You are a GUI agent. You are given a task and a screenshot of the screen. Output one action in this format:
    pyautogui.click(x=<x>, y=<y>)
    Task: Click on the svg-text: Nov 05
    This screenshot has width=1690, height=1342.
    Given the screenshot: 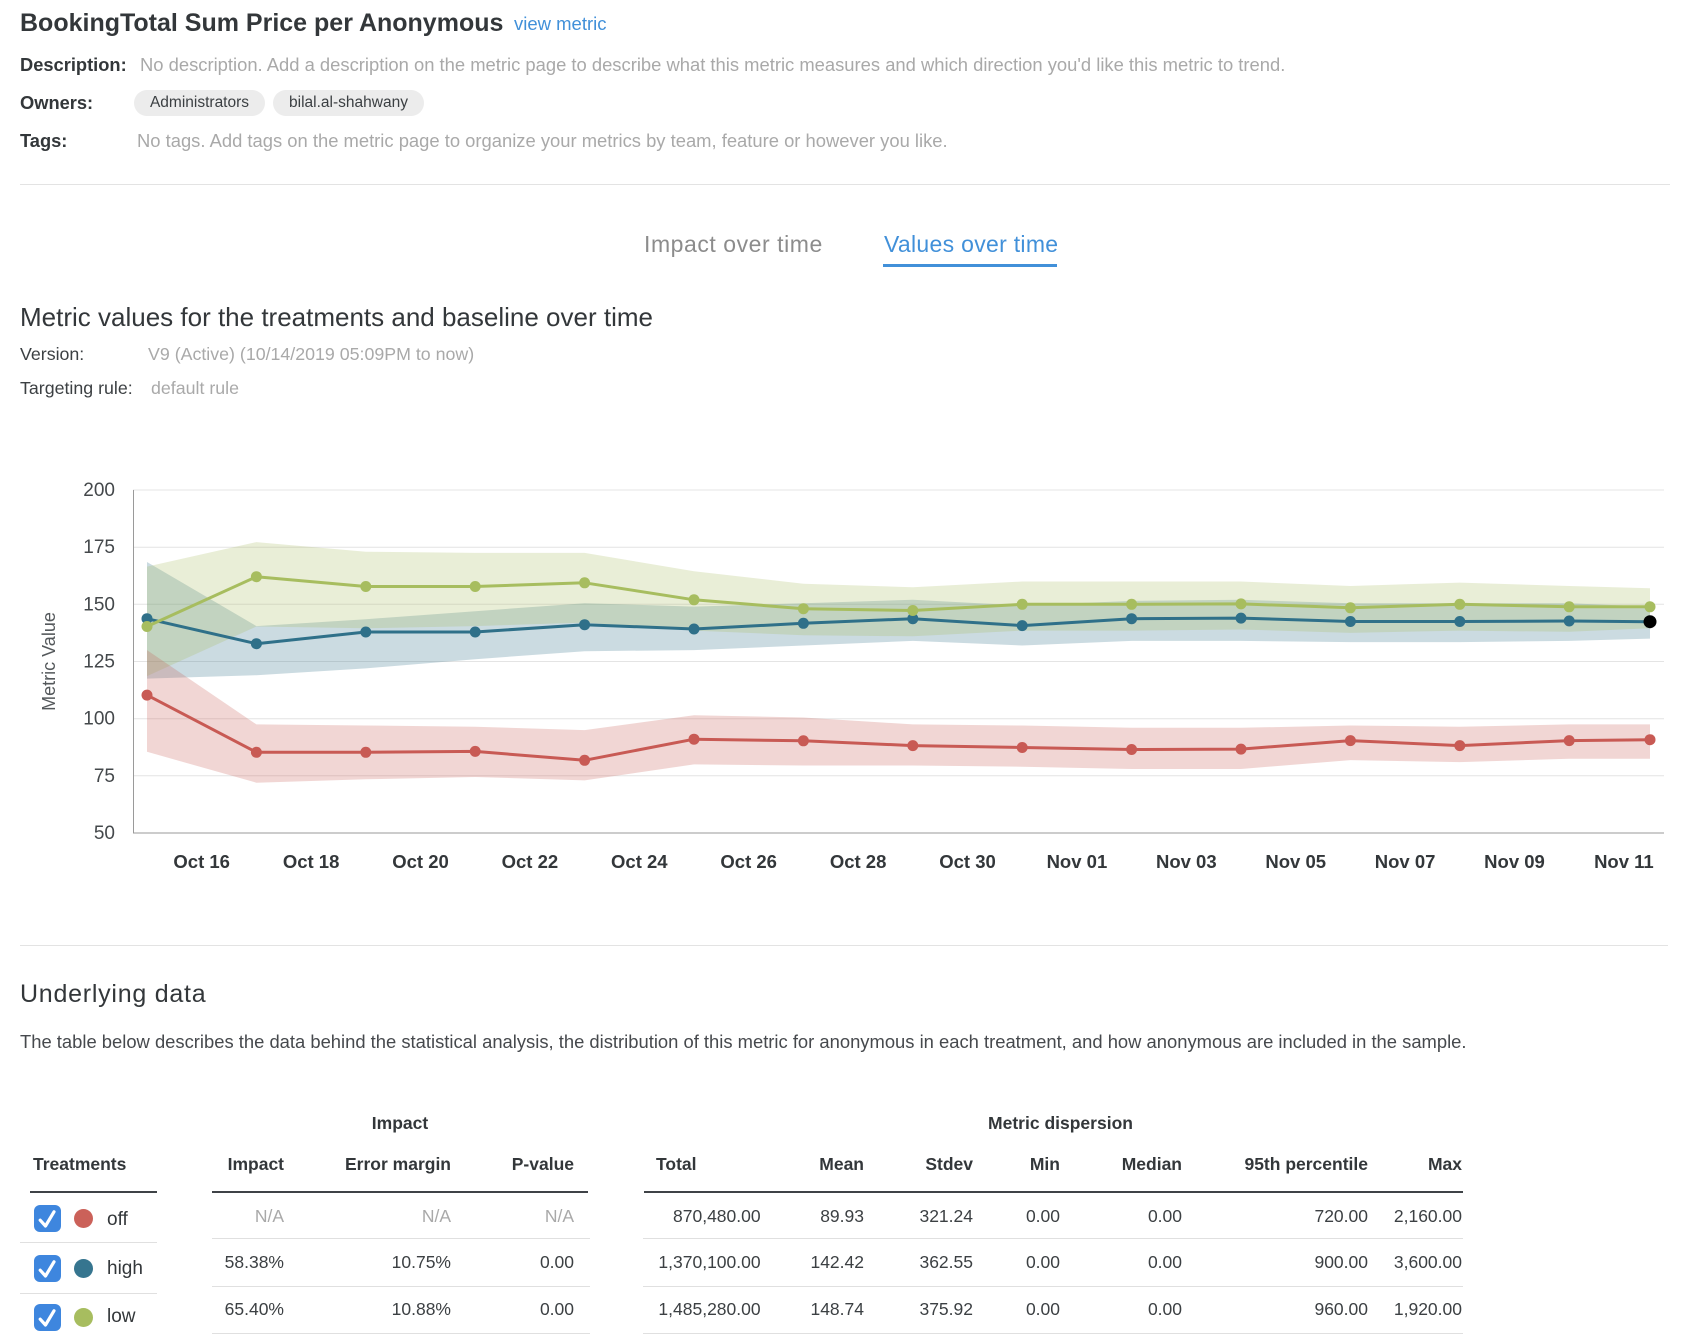 What is the action you would take?
    pyautogui.click(x=1295, y=861)
    